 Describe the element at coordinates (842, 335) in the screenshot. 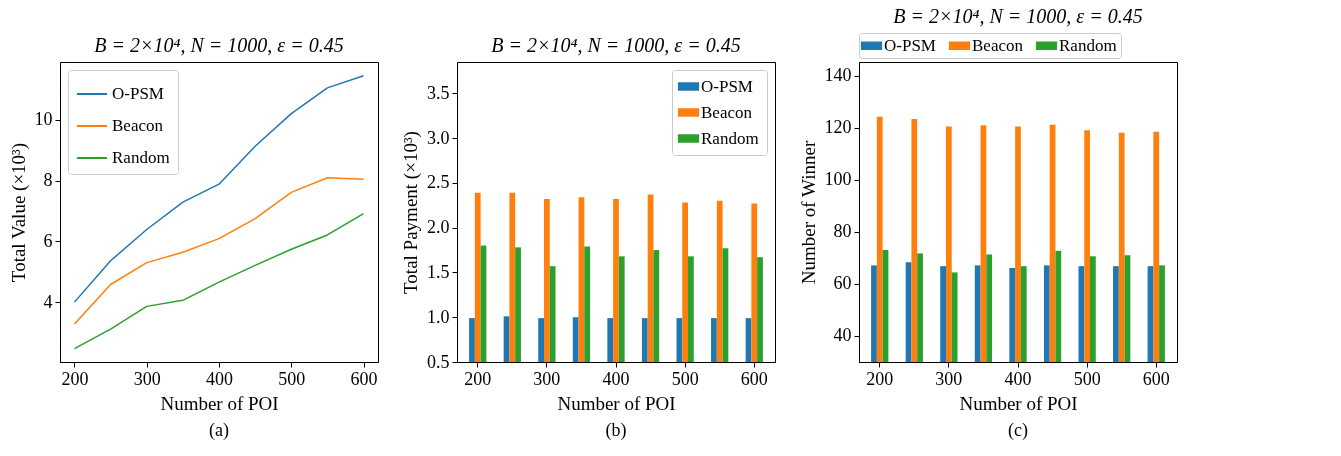

I see `y-tick-label: 40` at that location.